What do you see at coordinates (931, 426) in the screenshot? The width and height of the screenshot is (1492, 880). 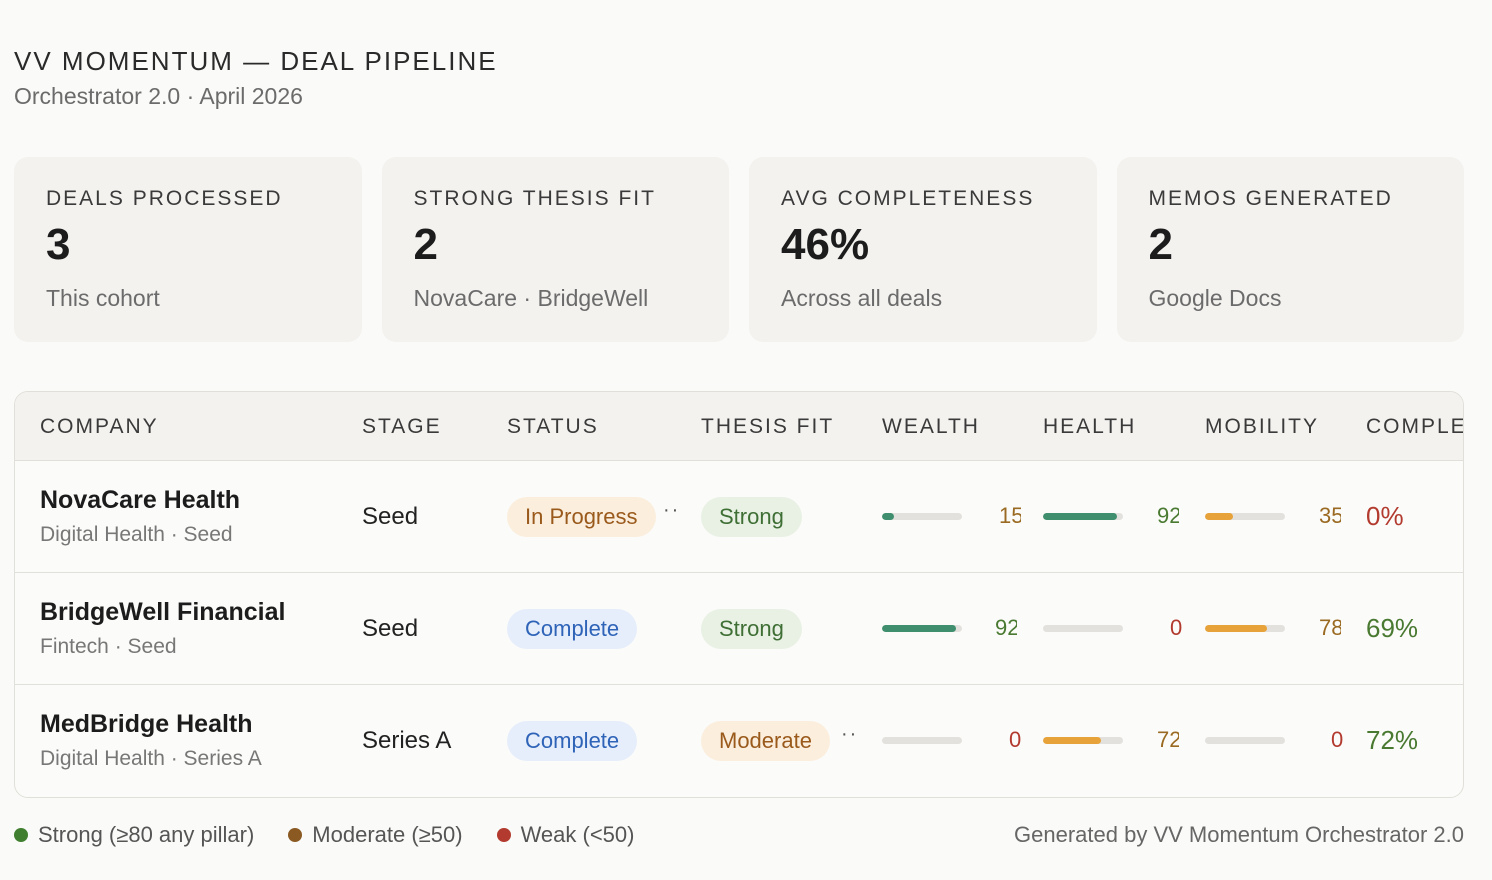 I see `col-wealth: WEALTH` at bounding box center [931, 426].